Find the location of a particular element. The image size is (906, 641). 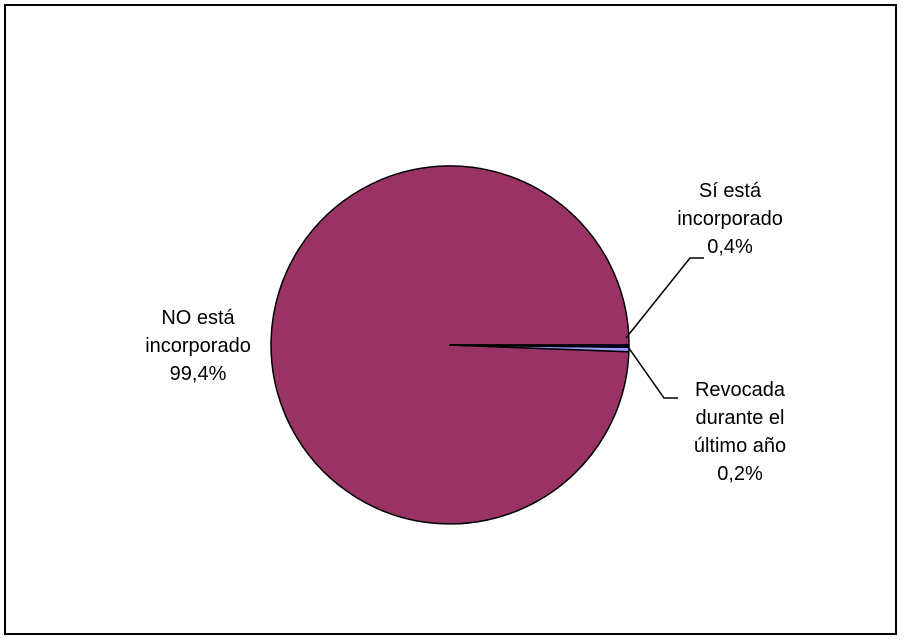

label-value: 99,4% is located at coordinates (198, 374).